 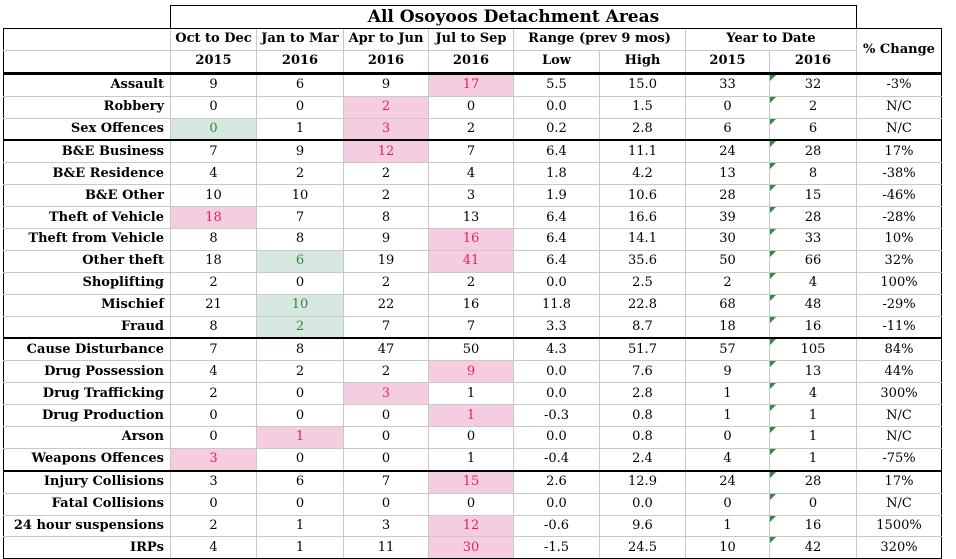 What do you see at coordinates (386, 129) in the screenshot?
I see `cell-q3-2016: 3` at bounding box center [386, 129].